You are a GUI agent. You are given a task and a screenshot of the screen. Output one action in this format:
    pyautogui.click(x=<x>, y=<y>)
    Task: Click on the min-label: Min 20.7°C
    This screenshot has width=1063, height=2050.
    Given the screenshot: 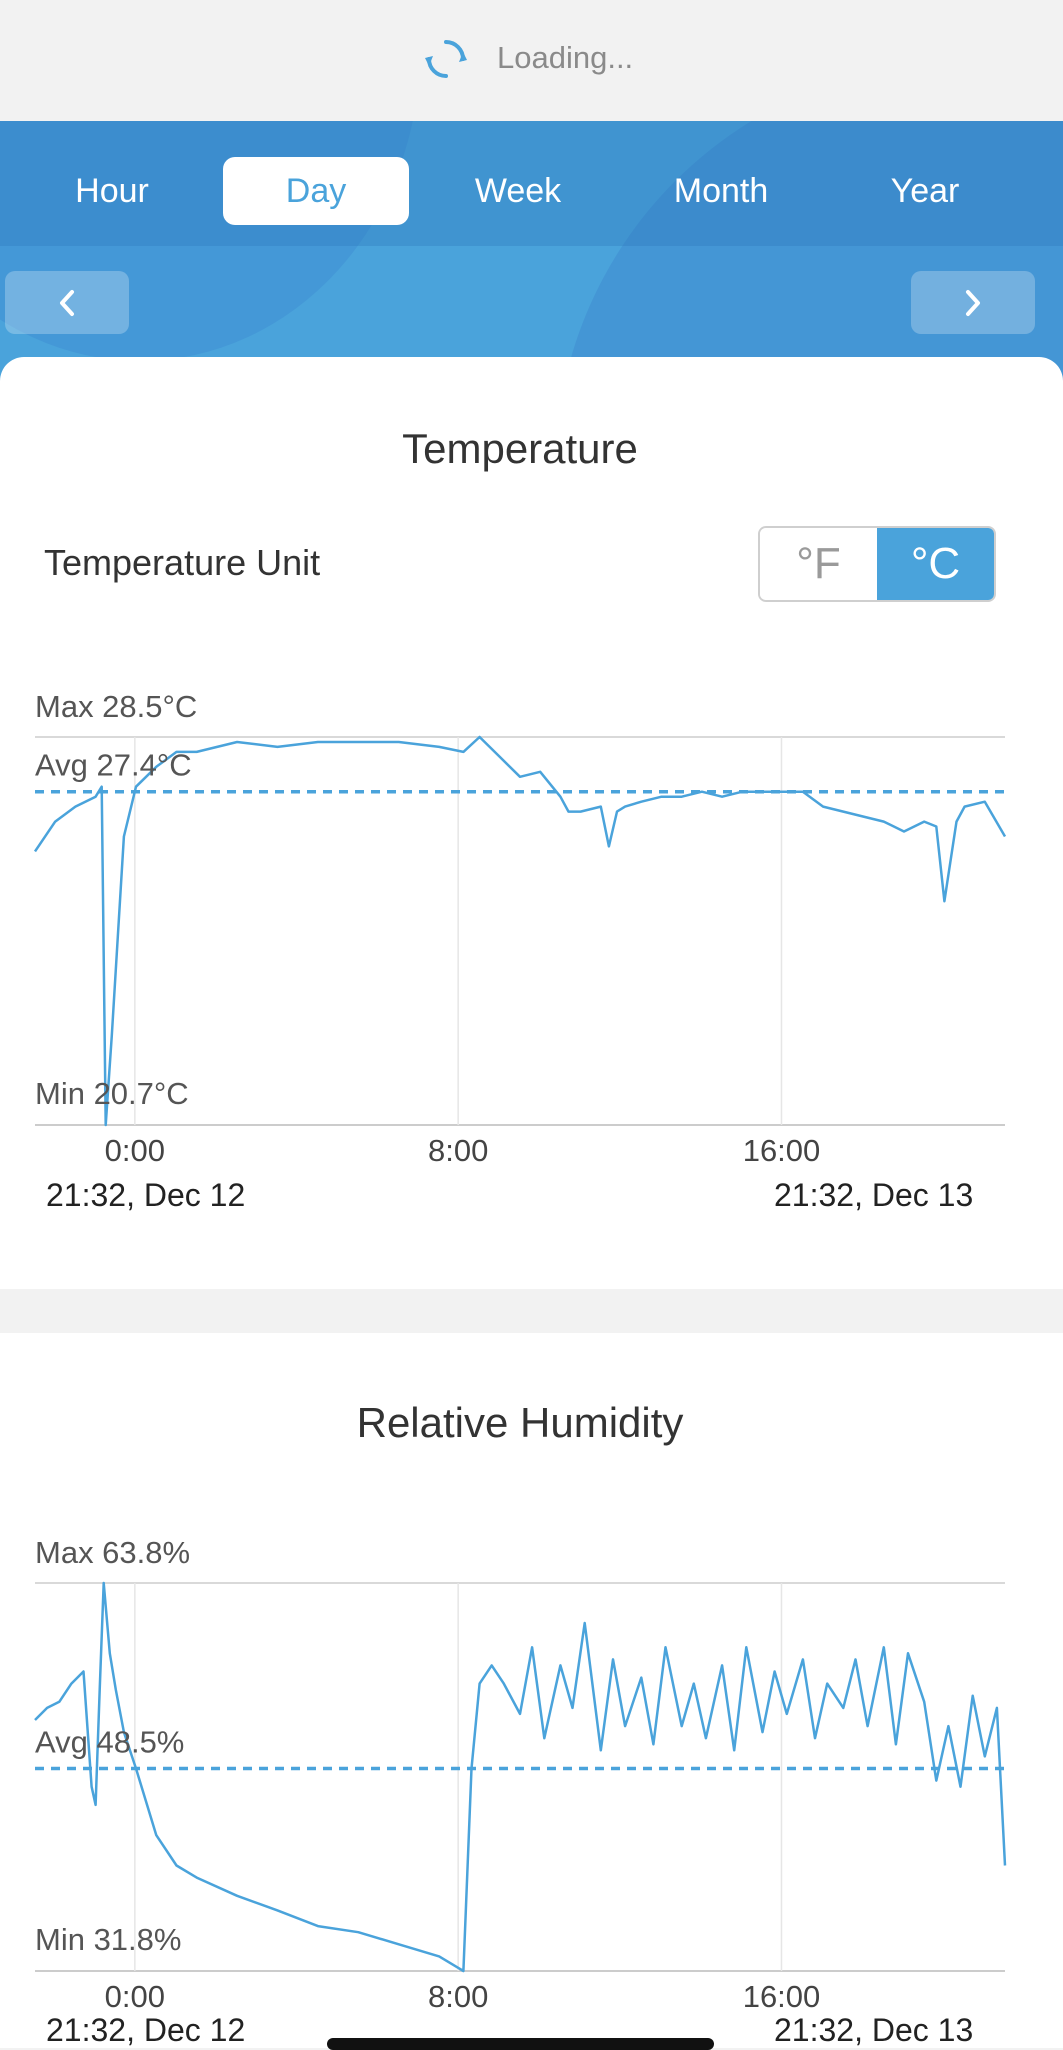 What is the action you would take?
    pyautogui.click(x=112, y=1093)
    